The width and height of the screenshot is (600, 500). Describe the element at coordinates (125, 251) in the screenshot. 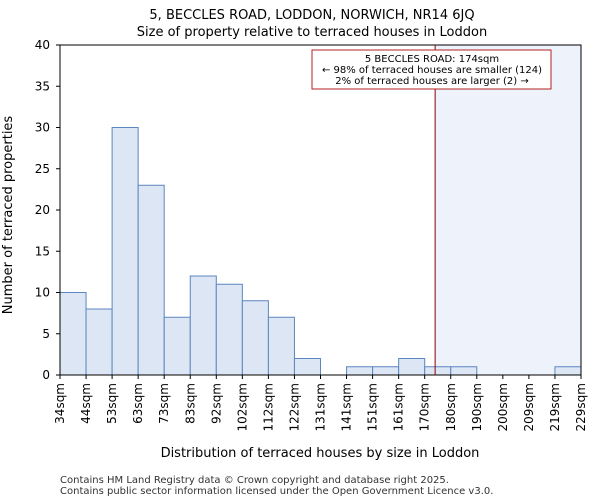

I see `bar-53sqm` at that location.